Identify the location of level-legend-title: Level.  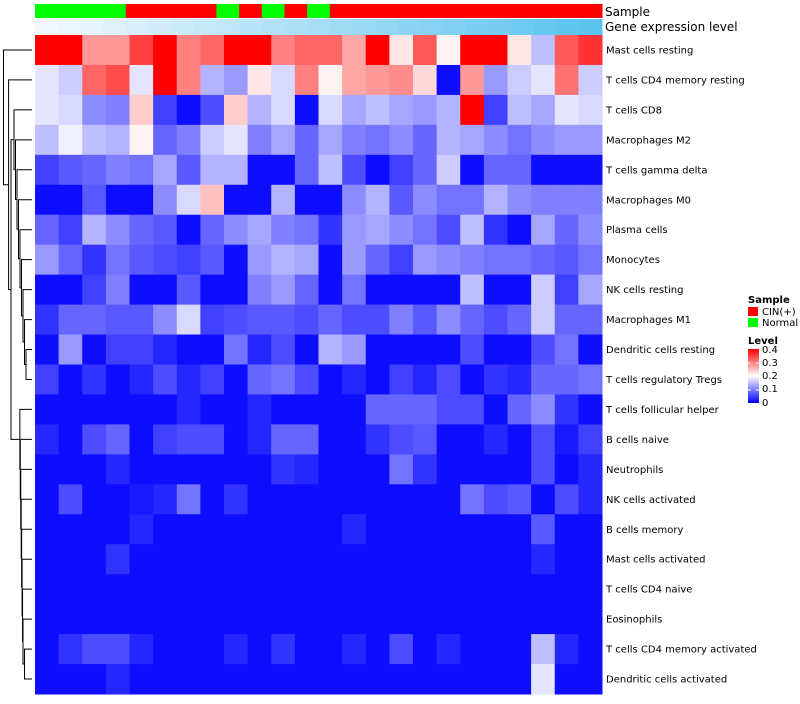
(763, 341).